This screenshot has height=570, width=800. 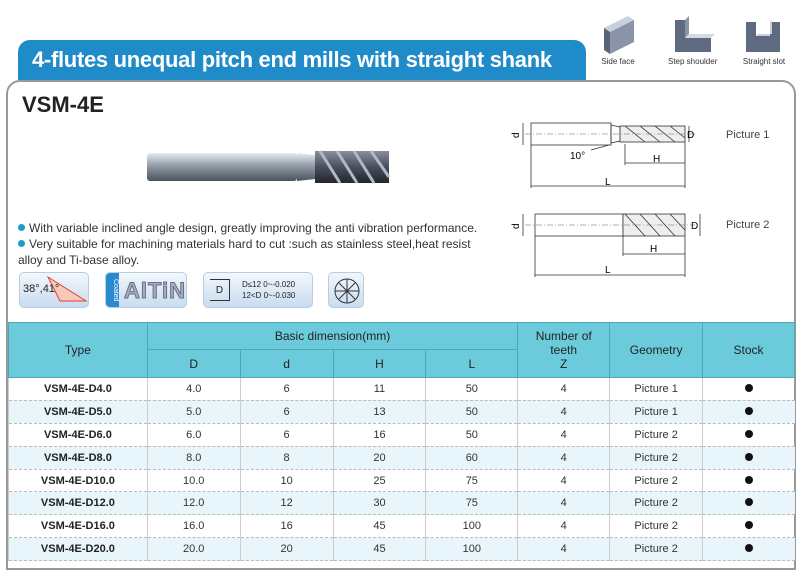 I want to click on header-stock: Stock, so click(x=748, y=350).